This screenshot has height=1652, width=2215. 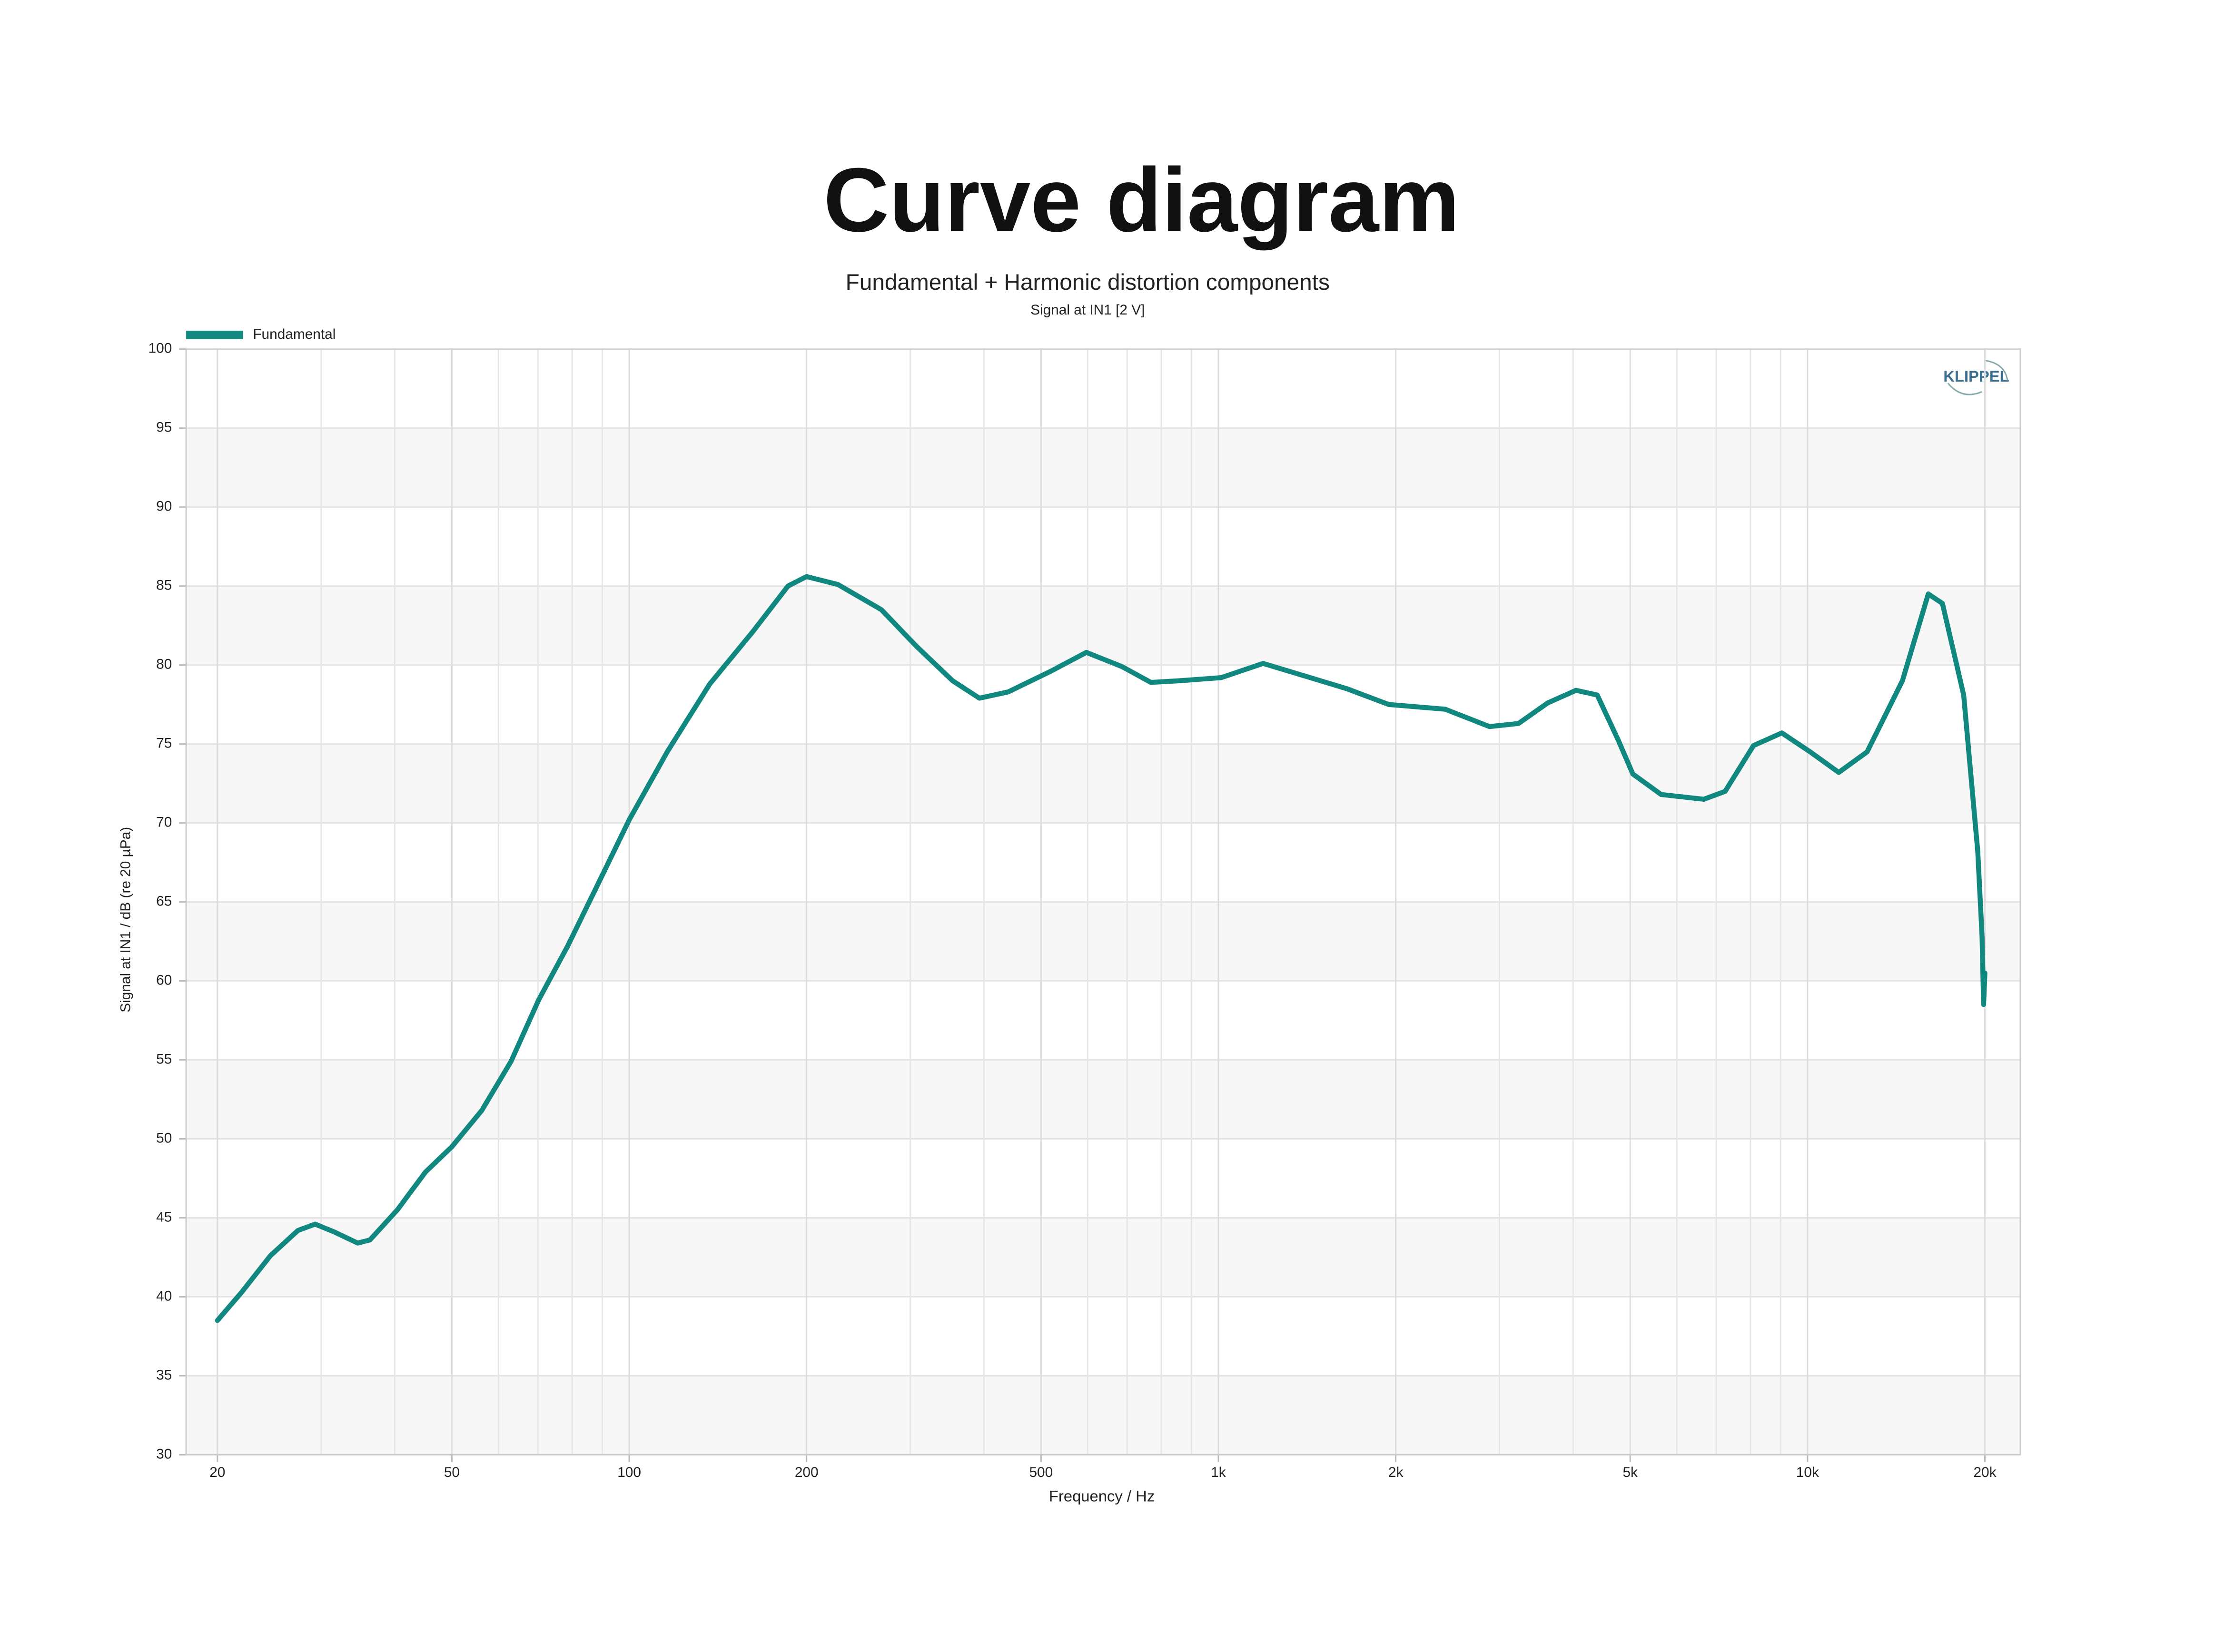 What do you see at coordinates (1807, 1473) in the screenshot?
I see `x-tick-label: 10k` at bounding box center [1807, 1473].